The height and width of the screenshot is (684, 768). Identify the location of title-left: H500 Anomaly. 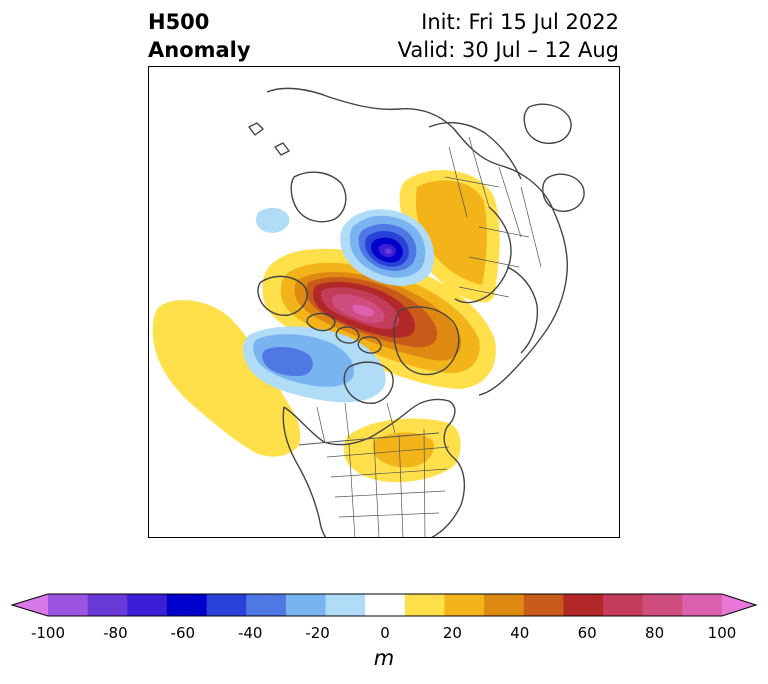
(199, 36).